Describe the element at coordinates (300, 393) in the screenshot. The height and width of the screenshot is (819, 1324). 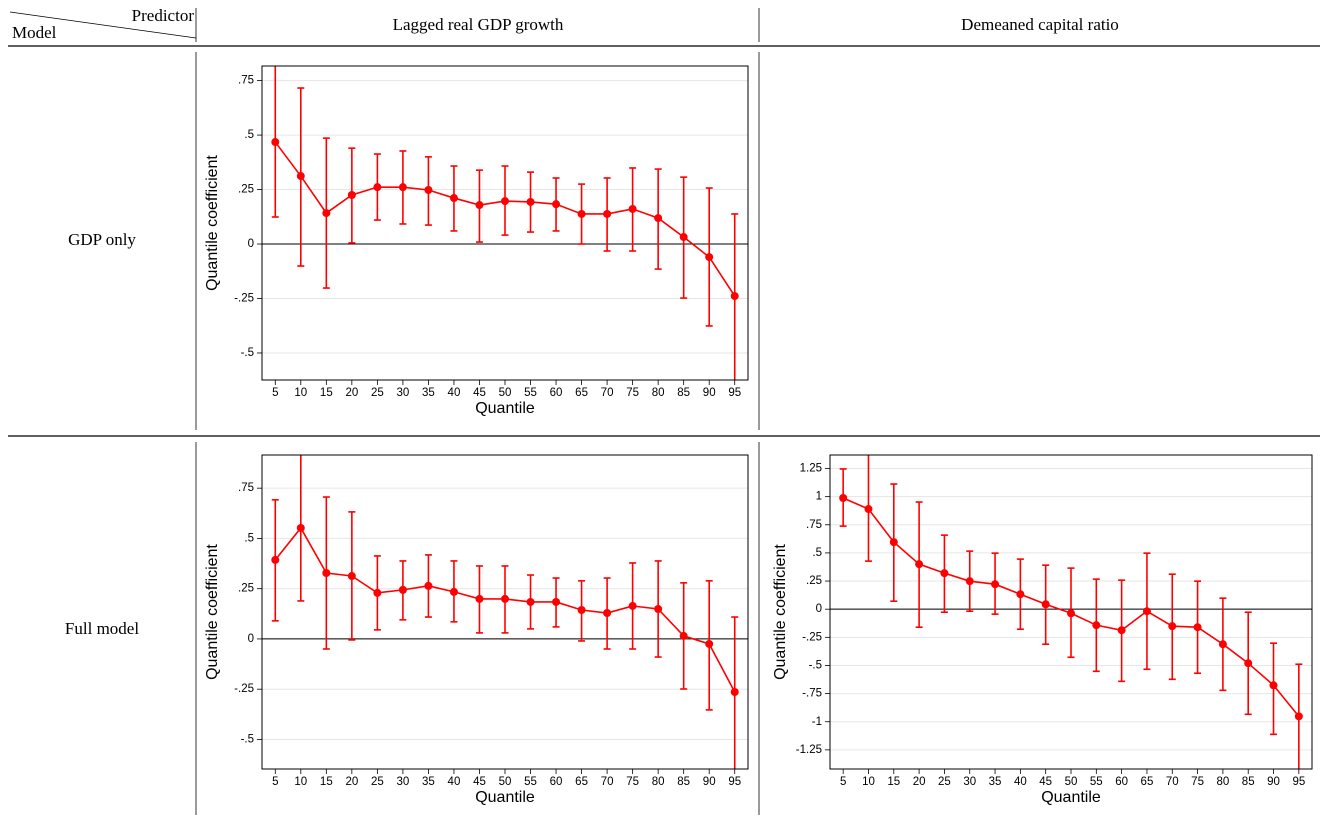
I see `x-tick-label: 10` at that location.